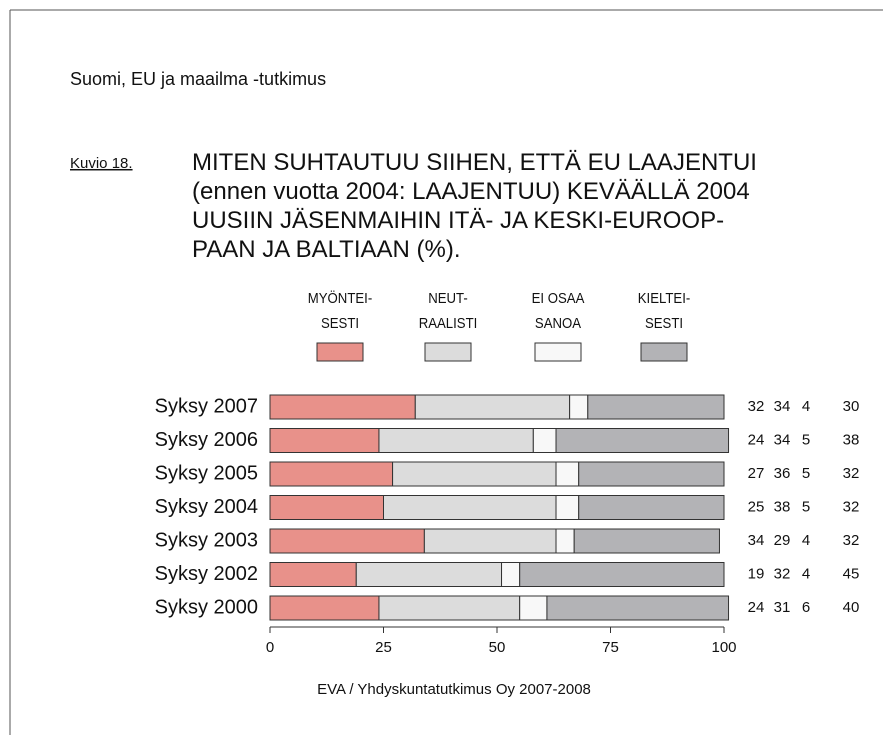 This screenshot has height=735, width=883. I want to click on value-label: 45, so click(851, 573).